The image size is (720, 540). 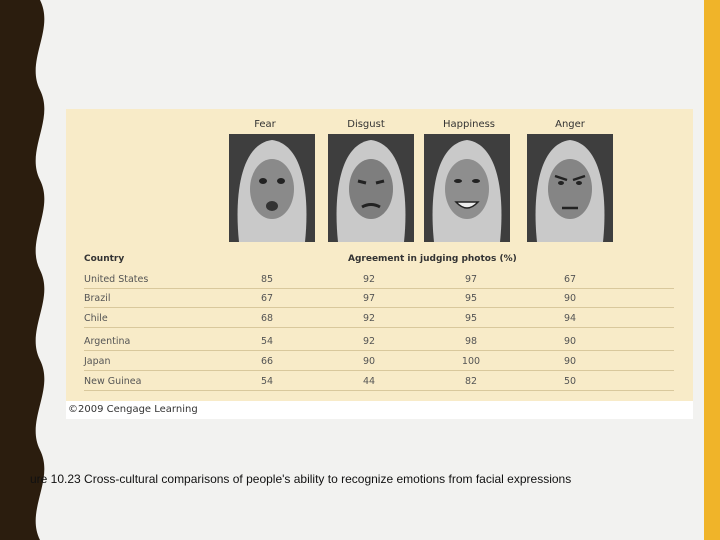 What do you see at coordinates (379, 381) in the screenshot?
I see `table-row: New Guinea 54 44 82 50` at bounding box center [379, 381].